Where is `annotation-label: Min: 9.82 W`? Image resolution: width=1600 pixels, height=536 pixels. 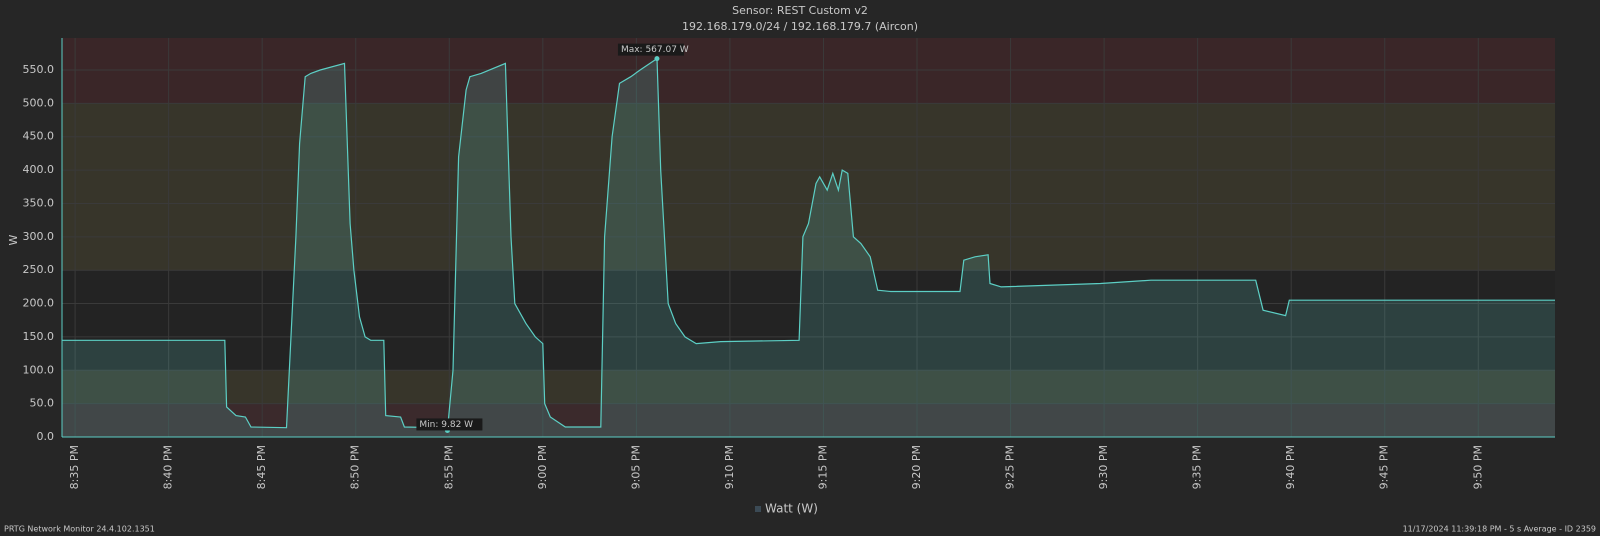 annotation-label: Min: 9.82 W is located at coordinates (446, 425).